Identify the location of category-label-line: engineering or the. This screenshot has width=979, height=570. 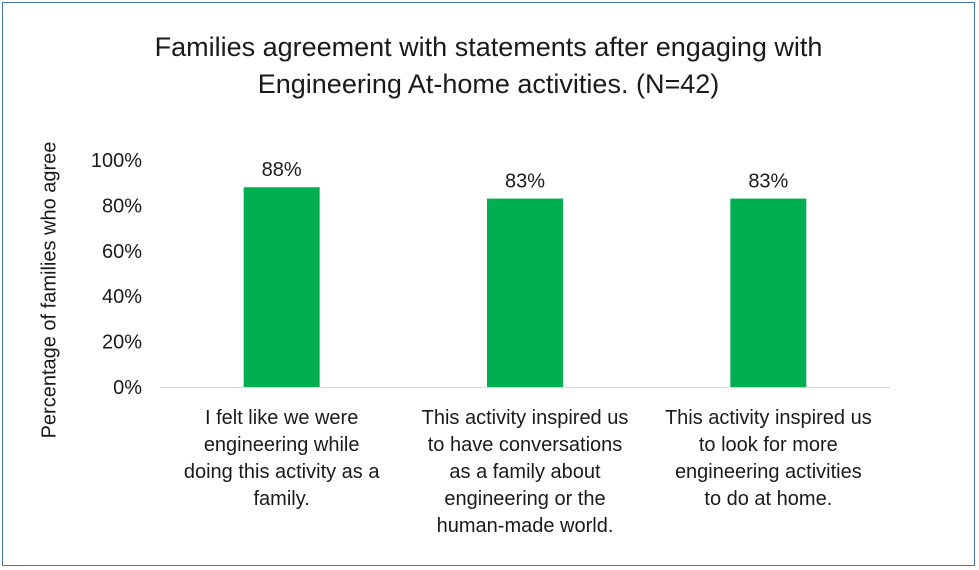
(525, 499).